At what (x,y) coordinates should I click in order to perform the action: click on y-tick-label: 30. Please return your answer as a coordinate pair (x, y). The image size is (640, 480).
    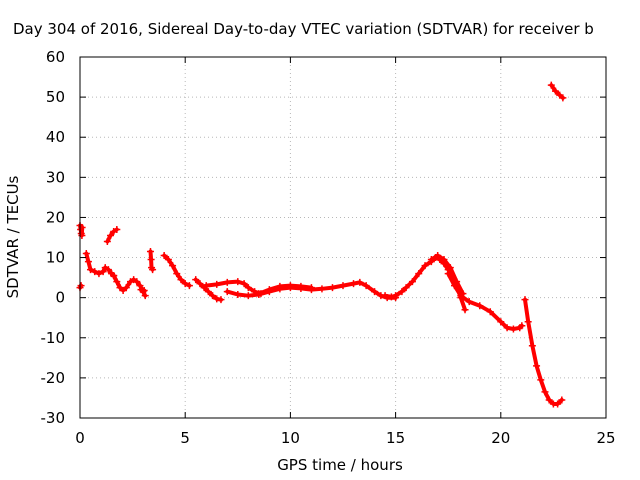
    Looking at the image, I should click on (55, 177).